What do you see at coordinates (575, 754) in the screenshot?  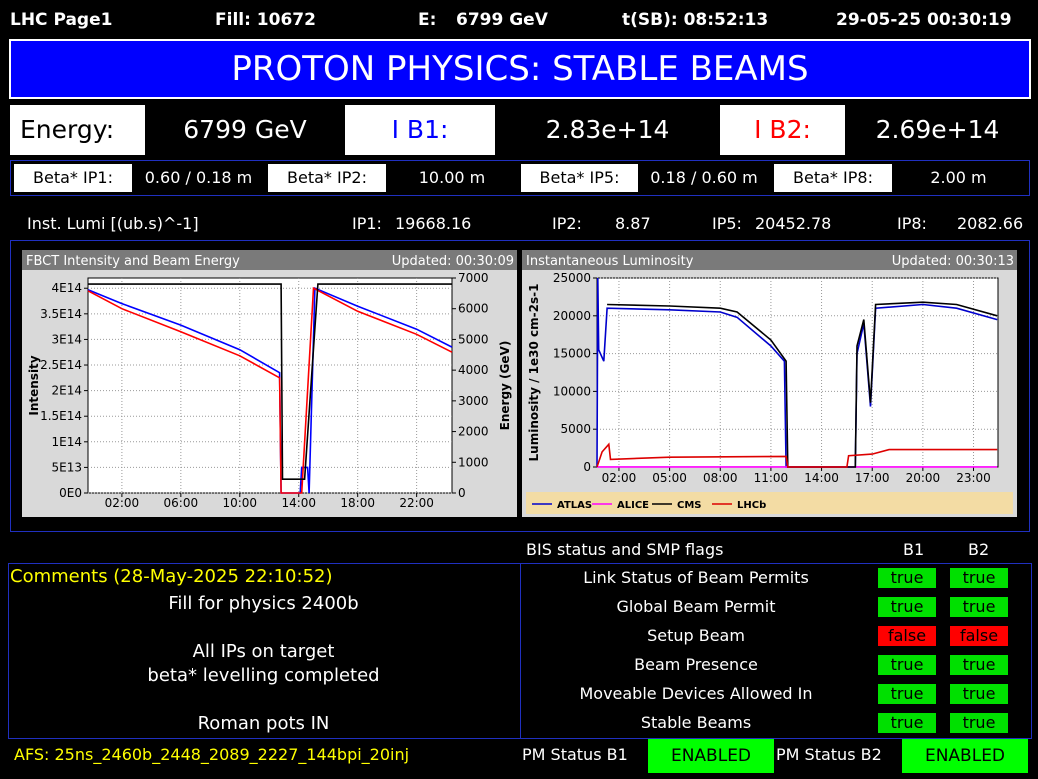 I see `pm-label: PM Status B1` at bounding box center [575, 754].